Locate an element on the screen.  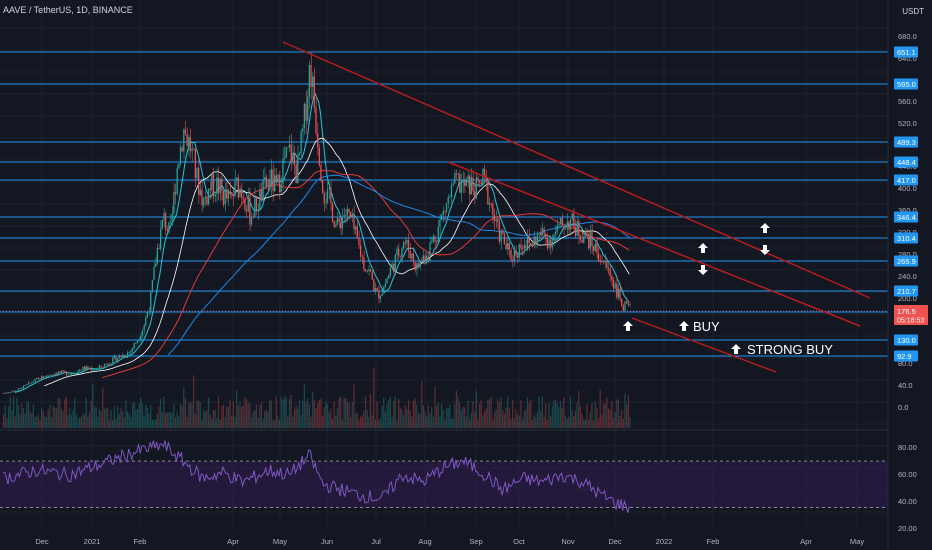
level-badge: 417.0 is located at coordinates (906, 180).